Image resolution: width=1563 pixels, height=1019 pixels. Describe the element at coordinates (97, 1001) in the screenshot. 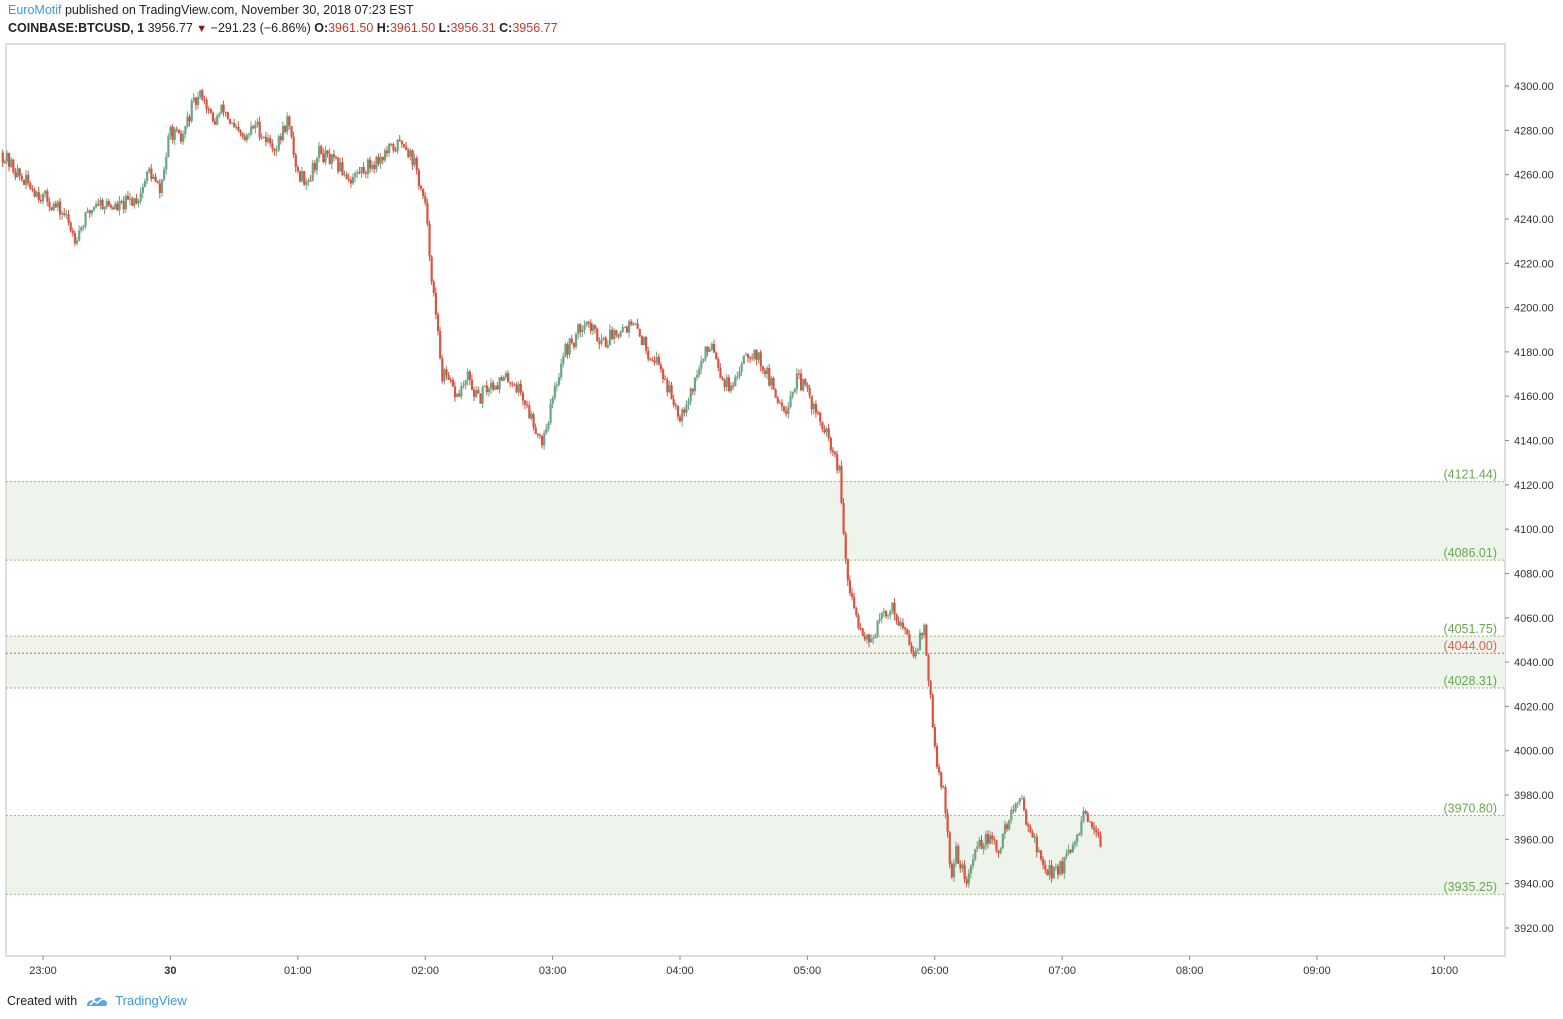

I see `tradingview-logo-icon` at that location.